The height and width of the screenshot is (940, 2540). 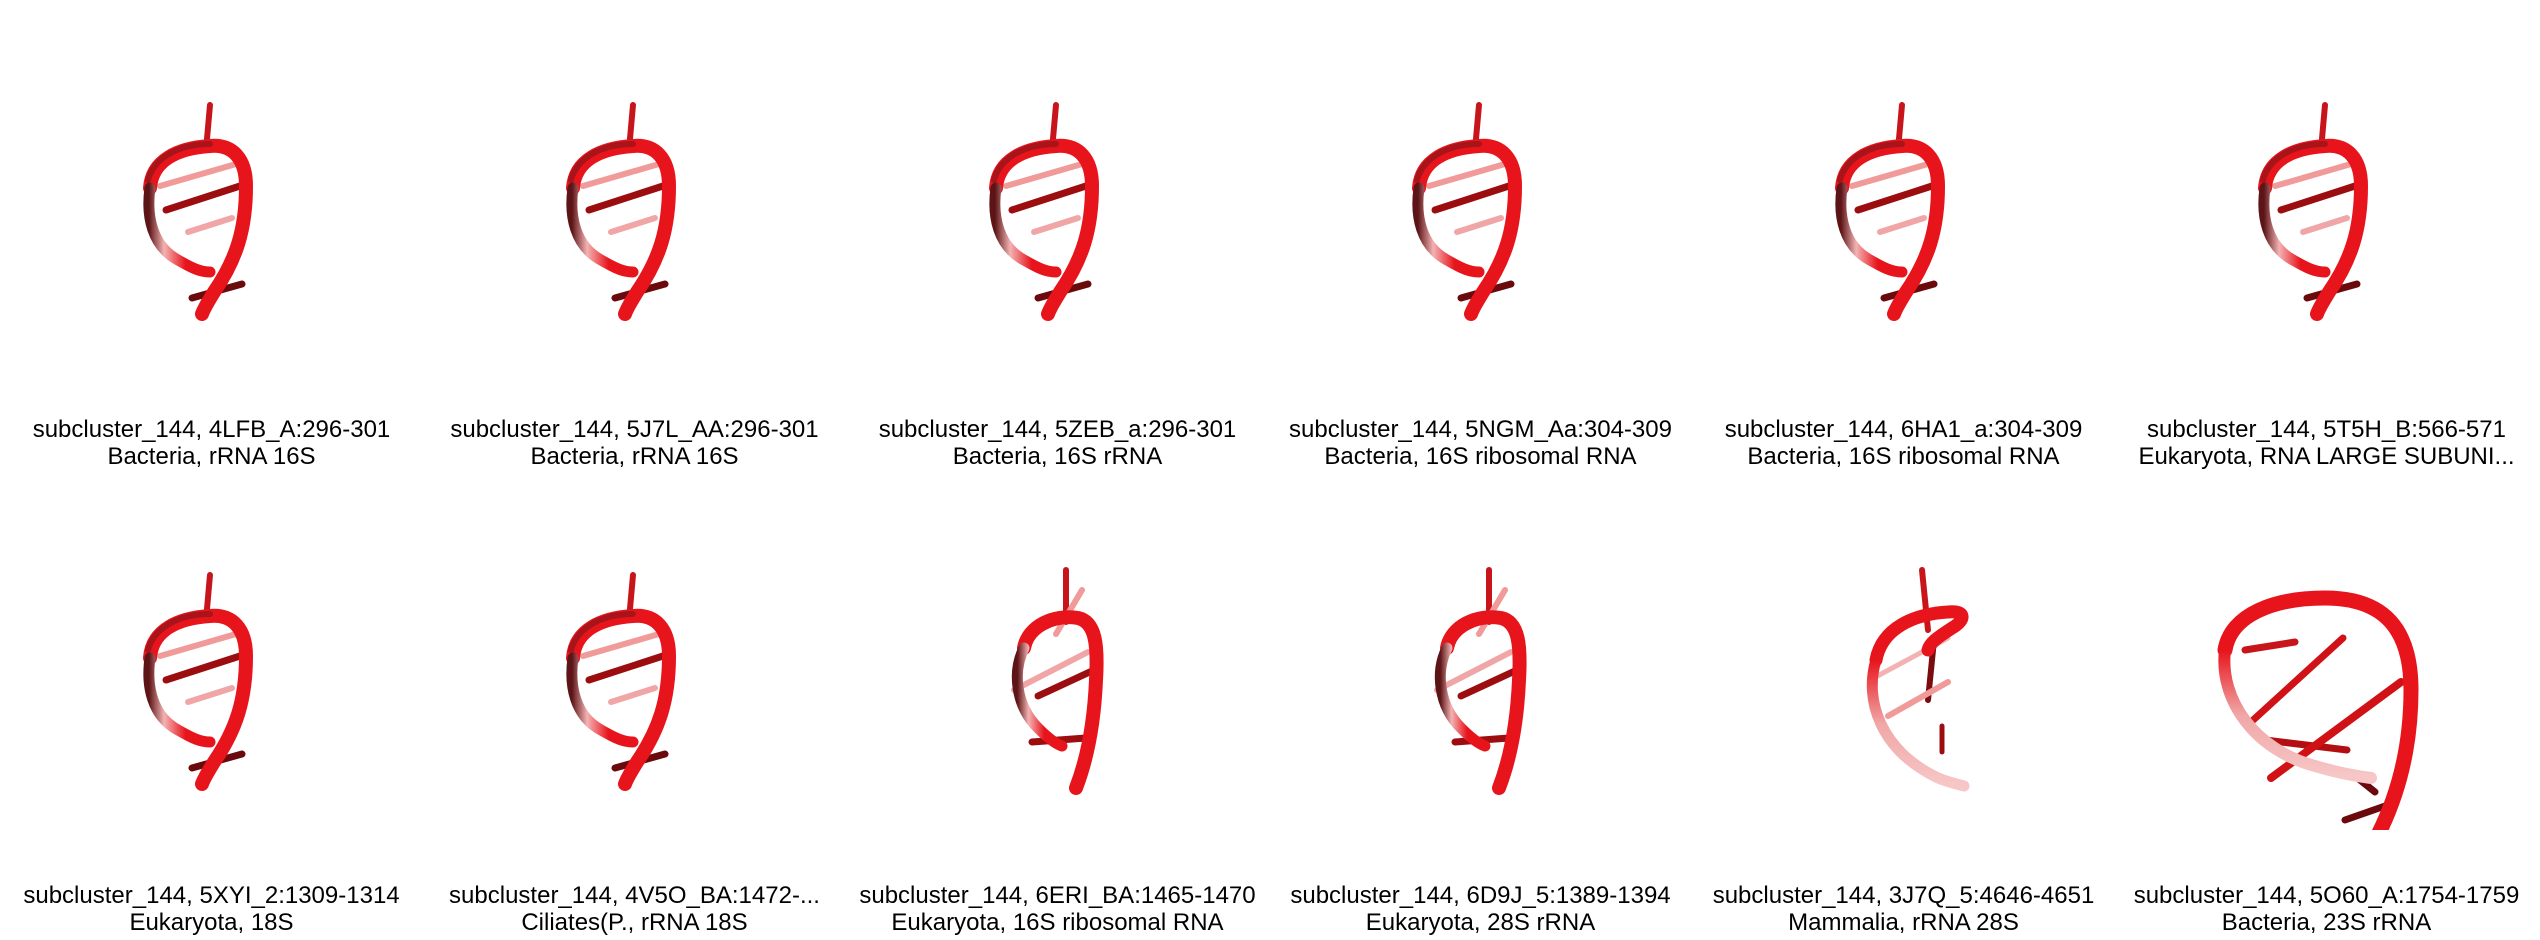 What do you see at coordinates (2326, 429) in the screenshot?
I see `panel-title: subcluster_144, 5T5H_B:566-571` at bounding box center [2326, 429].